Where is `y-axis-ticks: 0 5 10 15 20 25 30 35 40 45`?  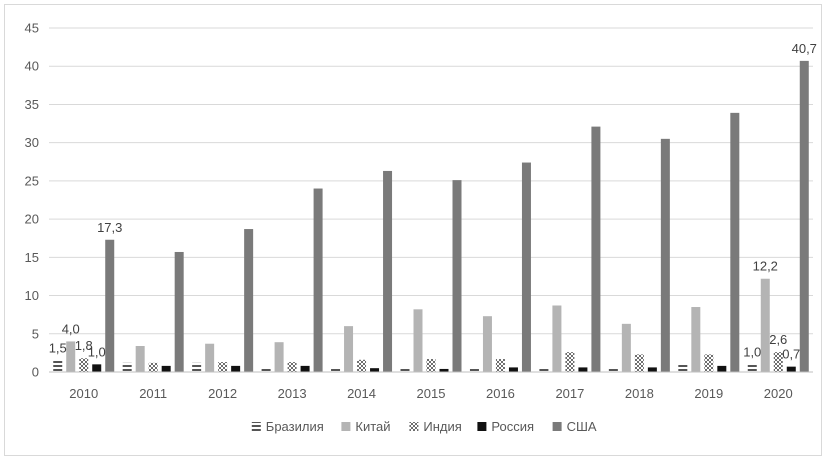 y-axis-ticks: 0 5 10 15 20 25 30 35 40 45 is located at coordinates (32, 200).